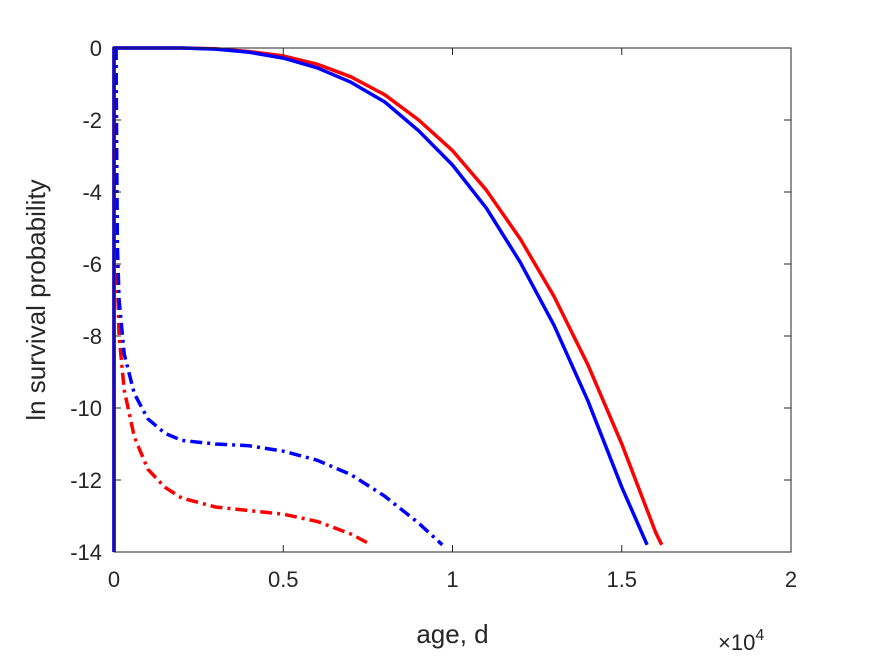 The height and width of the screenshot is (656, 875). What do you see at coordinates (283, 579) in the screenshot?
I see `x-tick-label: 0.5` at bounding box center [283, 579].